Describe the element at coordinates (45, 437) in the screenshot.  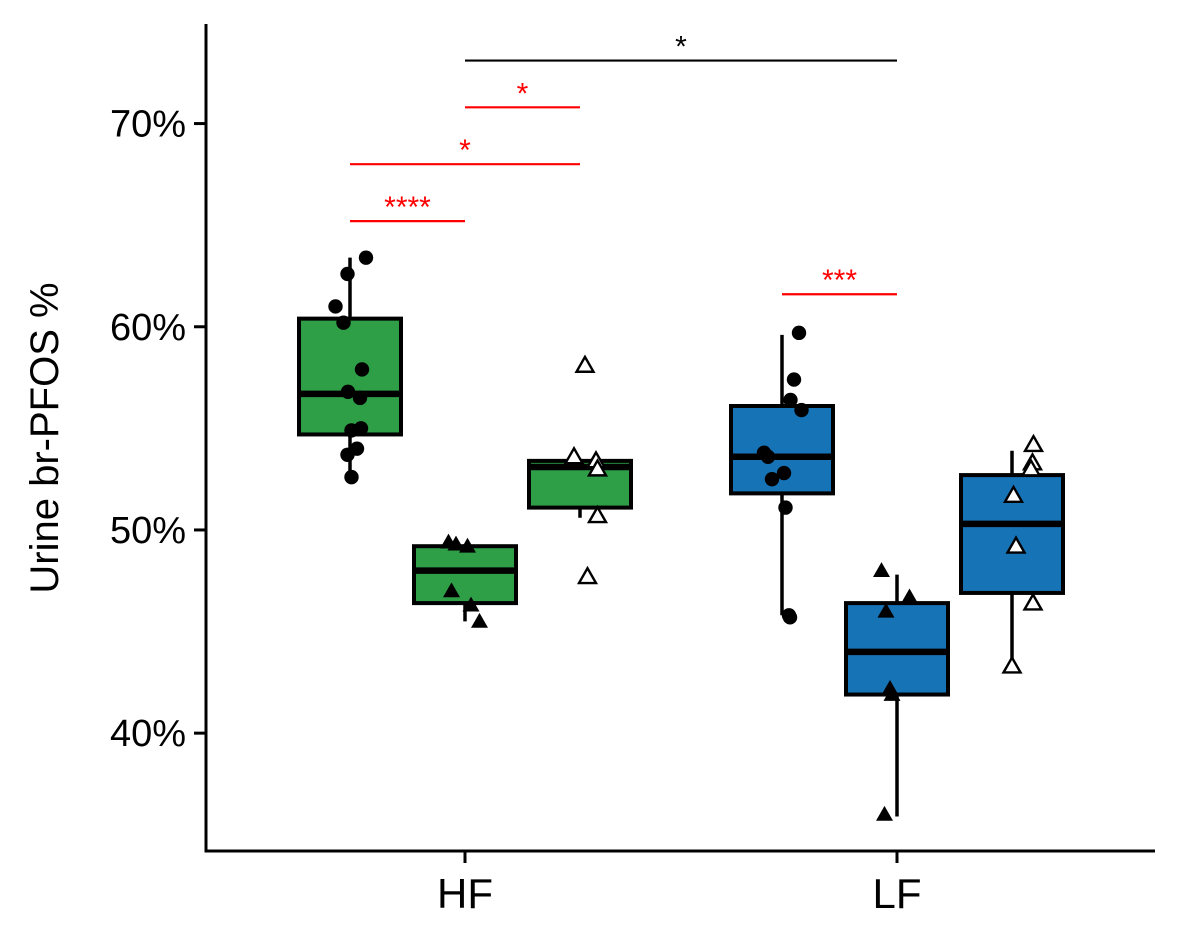
I see `y-axis-label: Urine br-PFOS %` at that location.